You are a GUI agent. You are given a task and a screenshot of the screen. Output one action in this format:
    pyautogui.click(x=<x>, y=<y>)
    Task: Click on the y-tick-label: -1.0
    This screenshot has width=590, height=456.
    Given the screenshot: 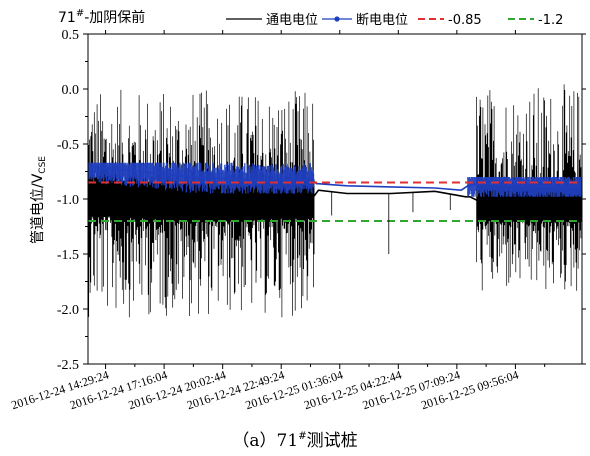 What is the action you would take?
    pyautogui.click(x=68, y=200)
    